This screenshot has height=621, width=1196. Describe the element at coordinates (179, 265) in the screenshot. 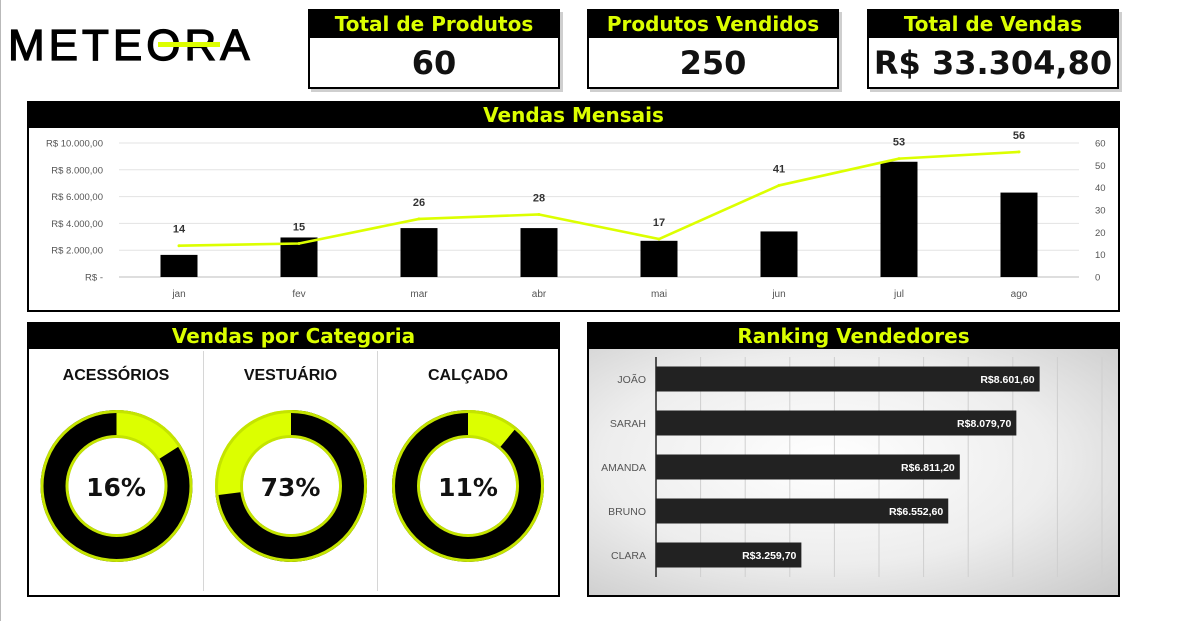

I see `bar-jan` at that location.